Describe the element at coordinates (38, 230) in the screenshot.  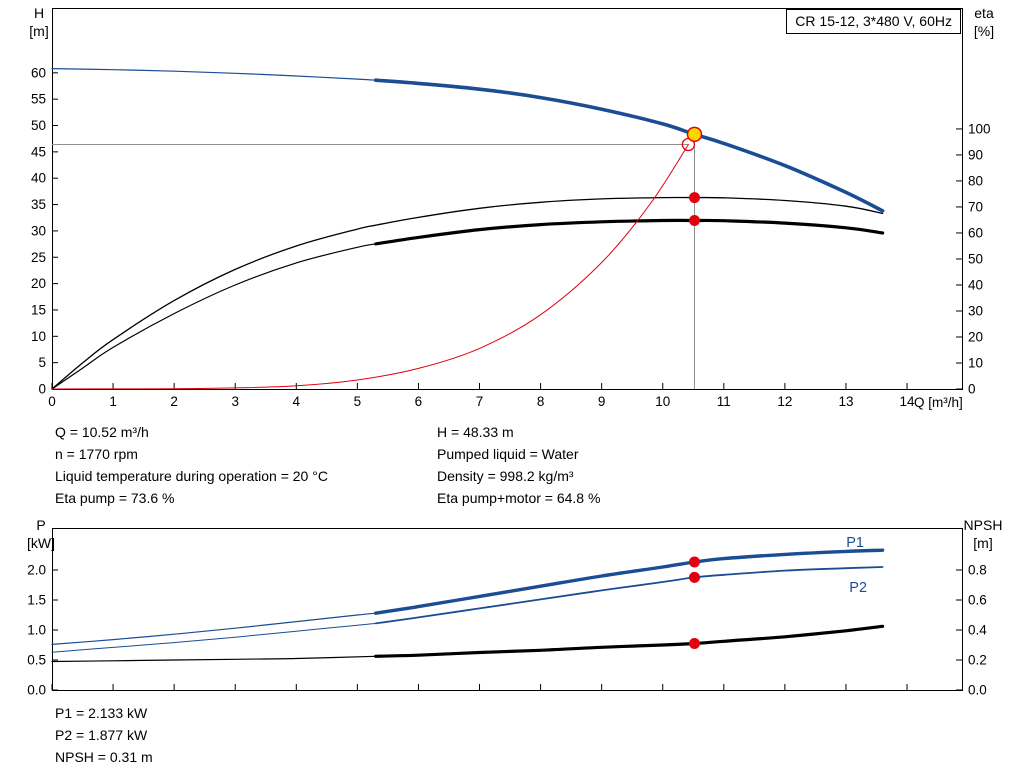
I see `y-left-tick-label: 30` at that location.